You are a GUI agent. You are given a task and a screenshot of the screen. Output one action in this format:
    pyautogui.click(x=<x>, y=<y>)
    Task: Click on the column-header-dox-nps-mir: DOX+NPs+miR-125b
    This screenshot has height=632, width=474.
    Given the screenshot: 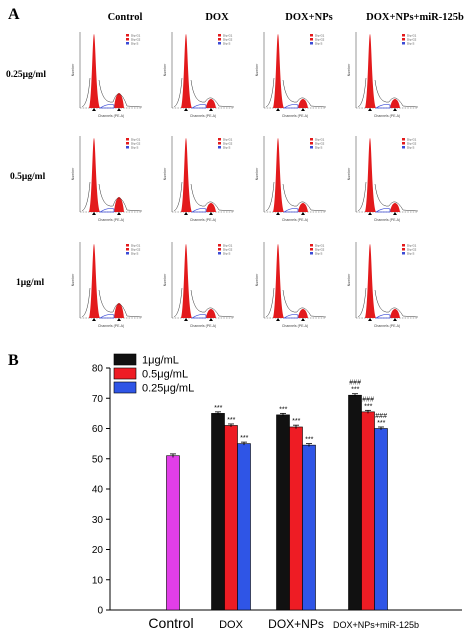 What is the action you would take?
    pyautogui.click(x=415, y=17)
    